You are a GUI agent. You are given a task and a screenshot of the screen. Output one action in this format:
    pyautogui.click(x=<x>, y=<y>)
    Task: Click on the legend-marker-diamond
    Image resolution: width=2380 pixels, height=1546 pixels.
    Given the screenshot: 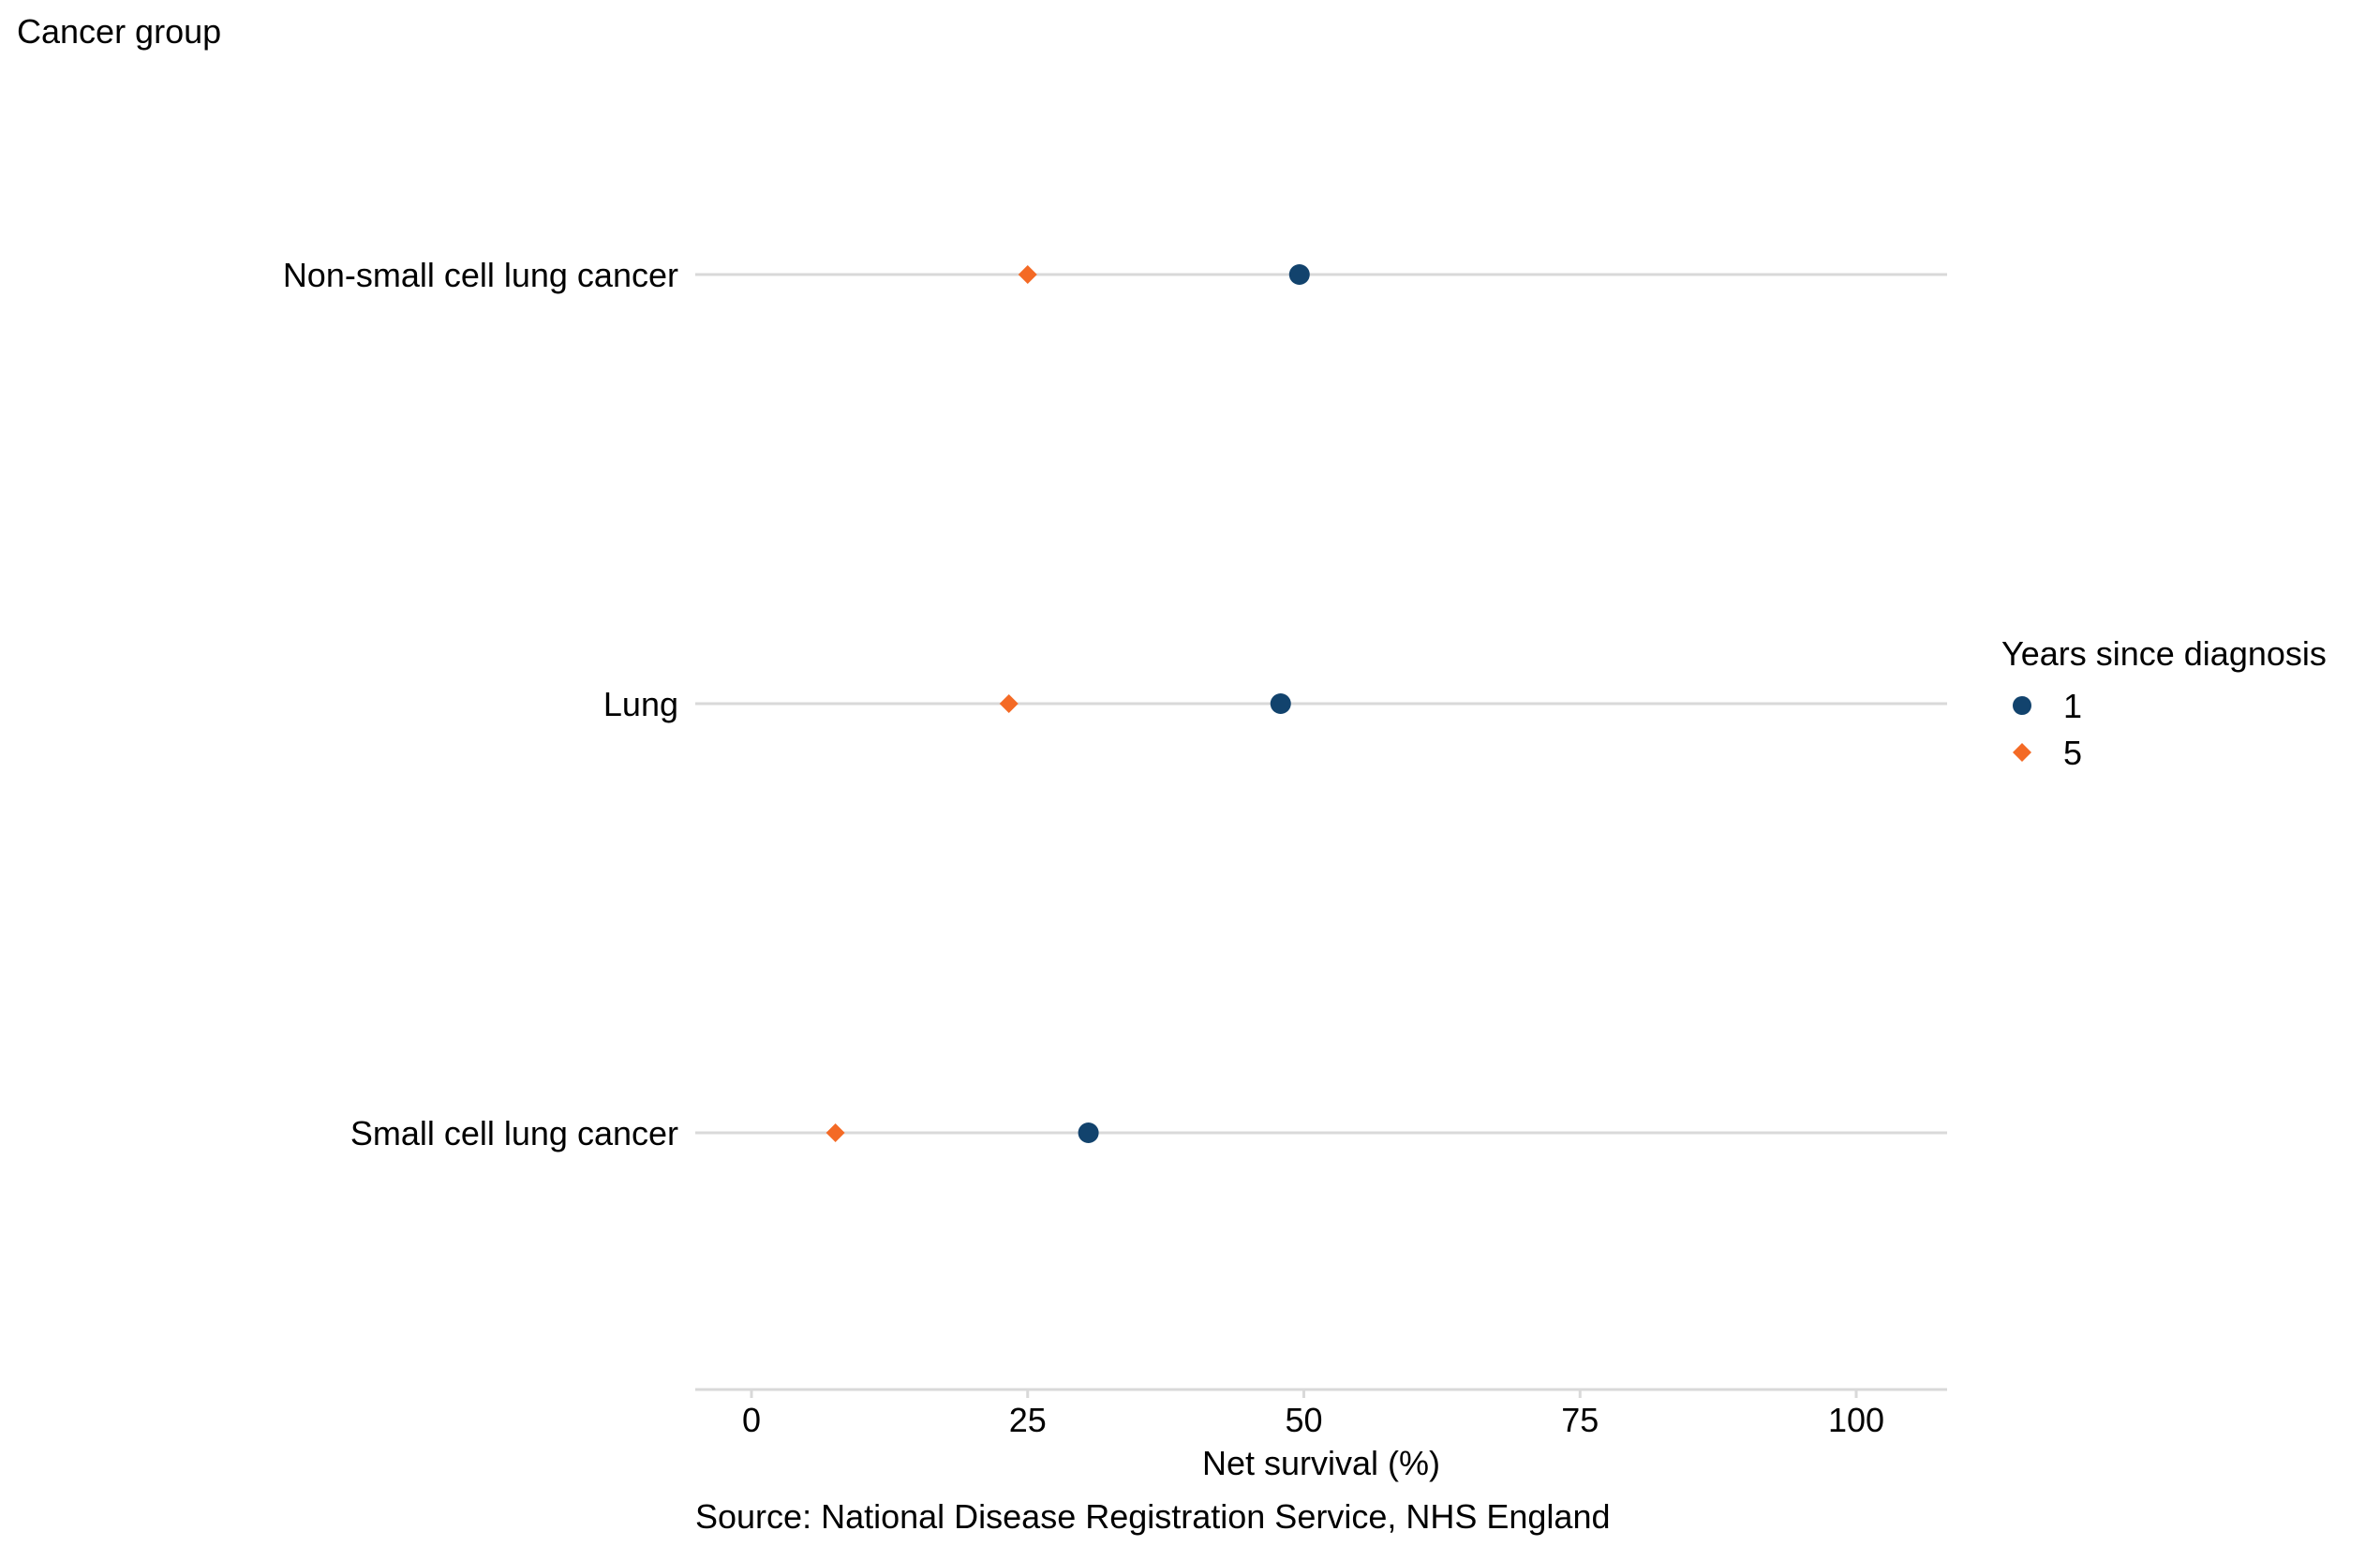 What is the action you would take?
    pyautogui.click(x=2022, y=752)
    